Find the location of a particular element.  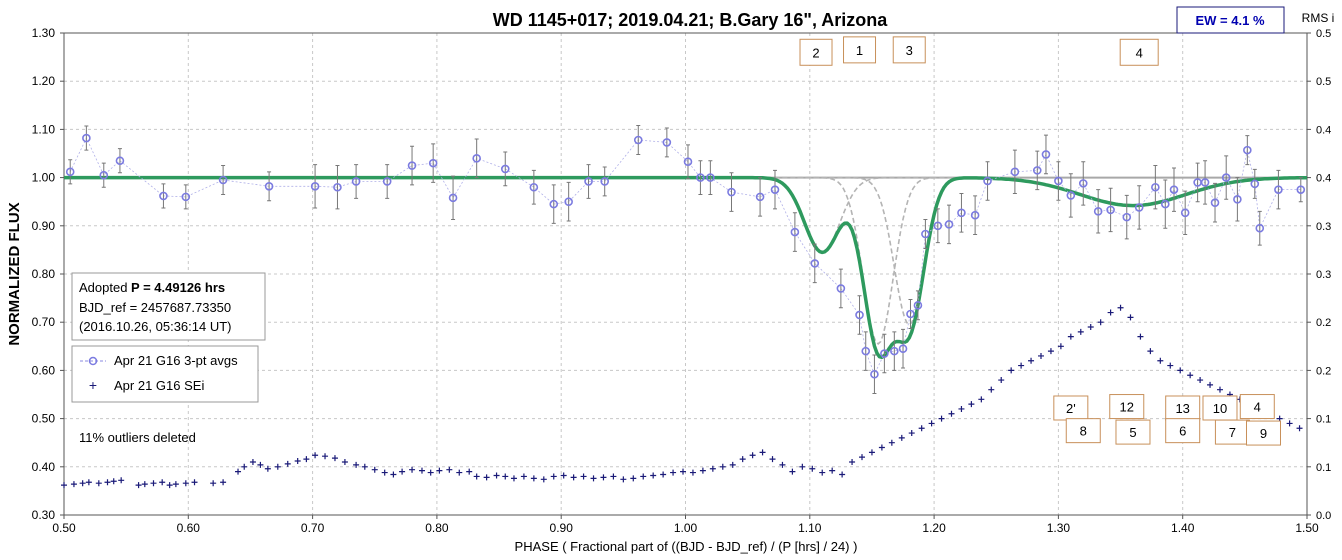

dip-label-text: 2 is located at coordinates (815, 52).